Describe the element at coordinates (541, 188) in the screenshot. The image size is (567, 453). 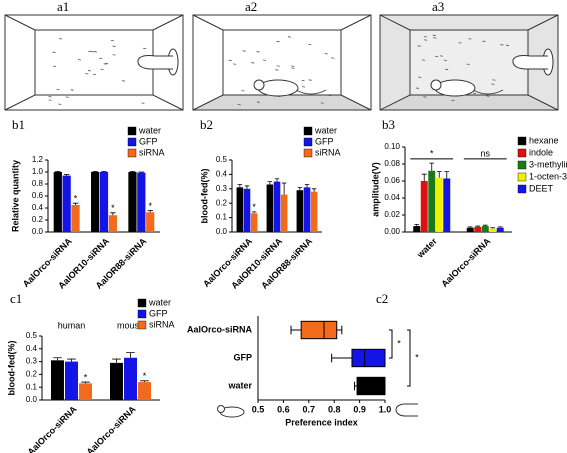
I see `legend-label: DEET` at that location.